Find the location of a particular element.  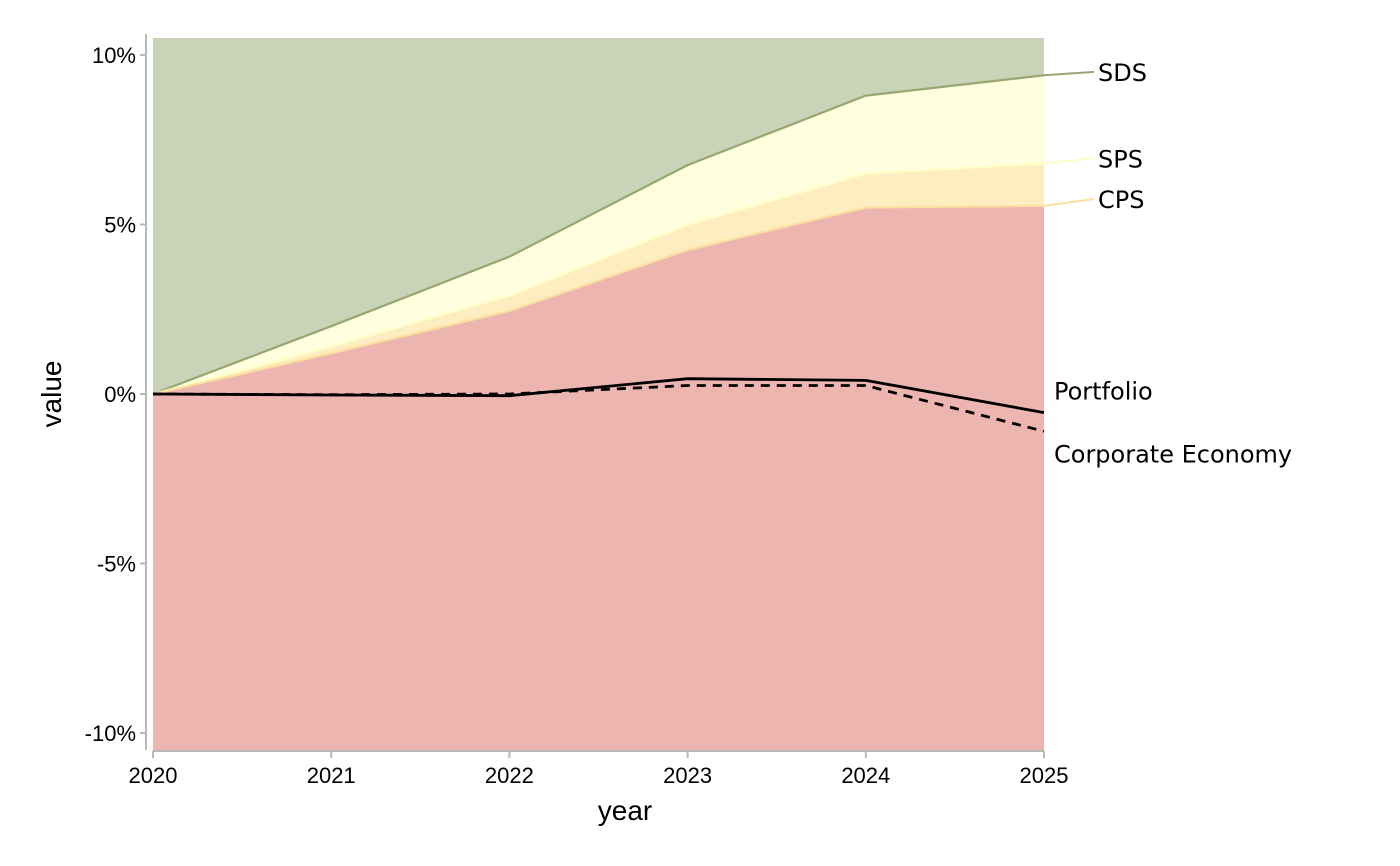

end-label-corporate-economy: Corporate Economy is located at coordinates (1173, 454).